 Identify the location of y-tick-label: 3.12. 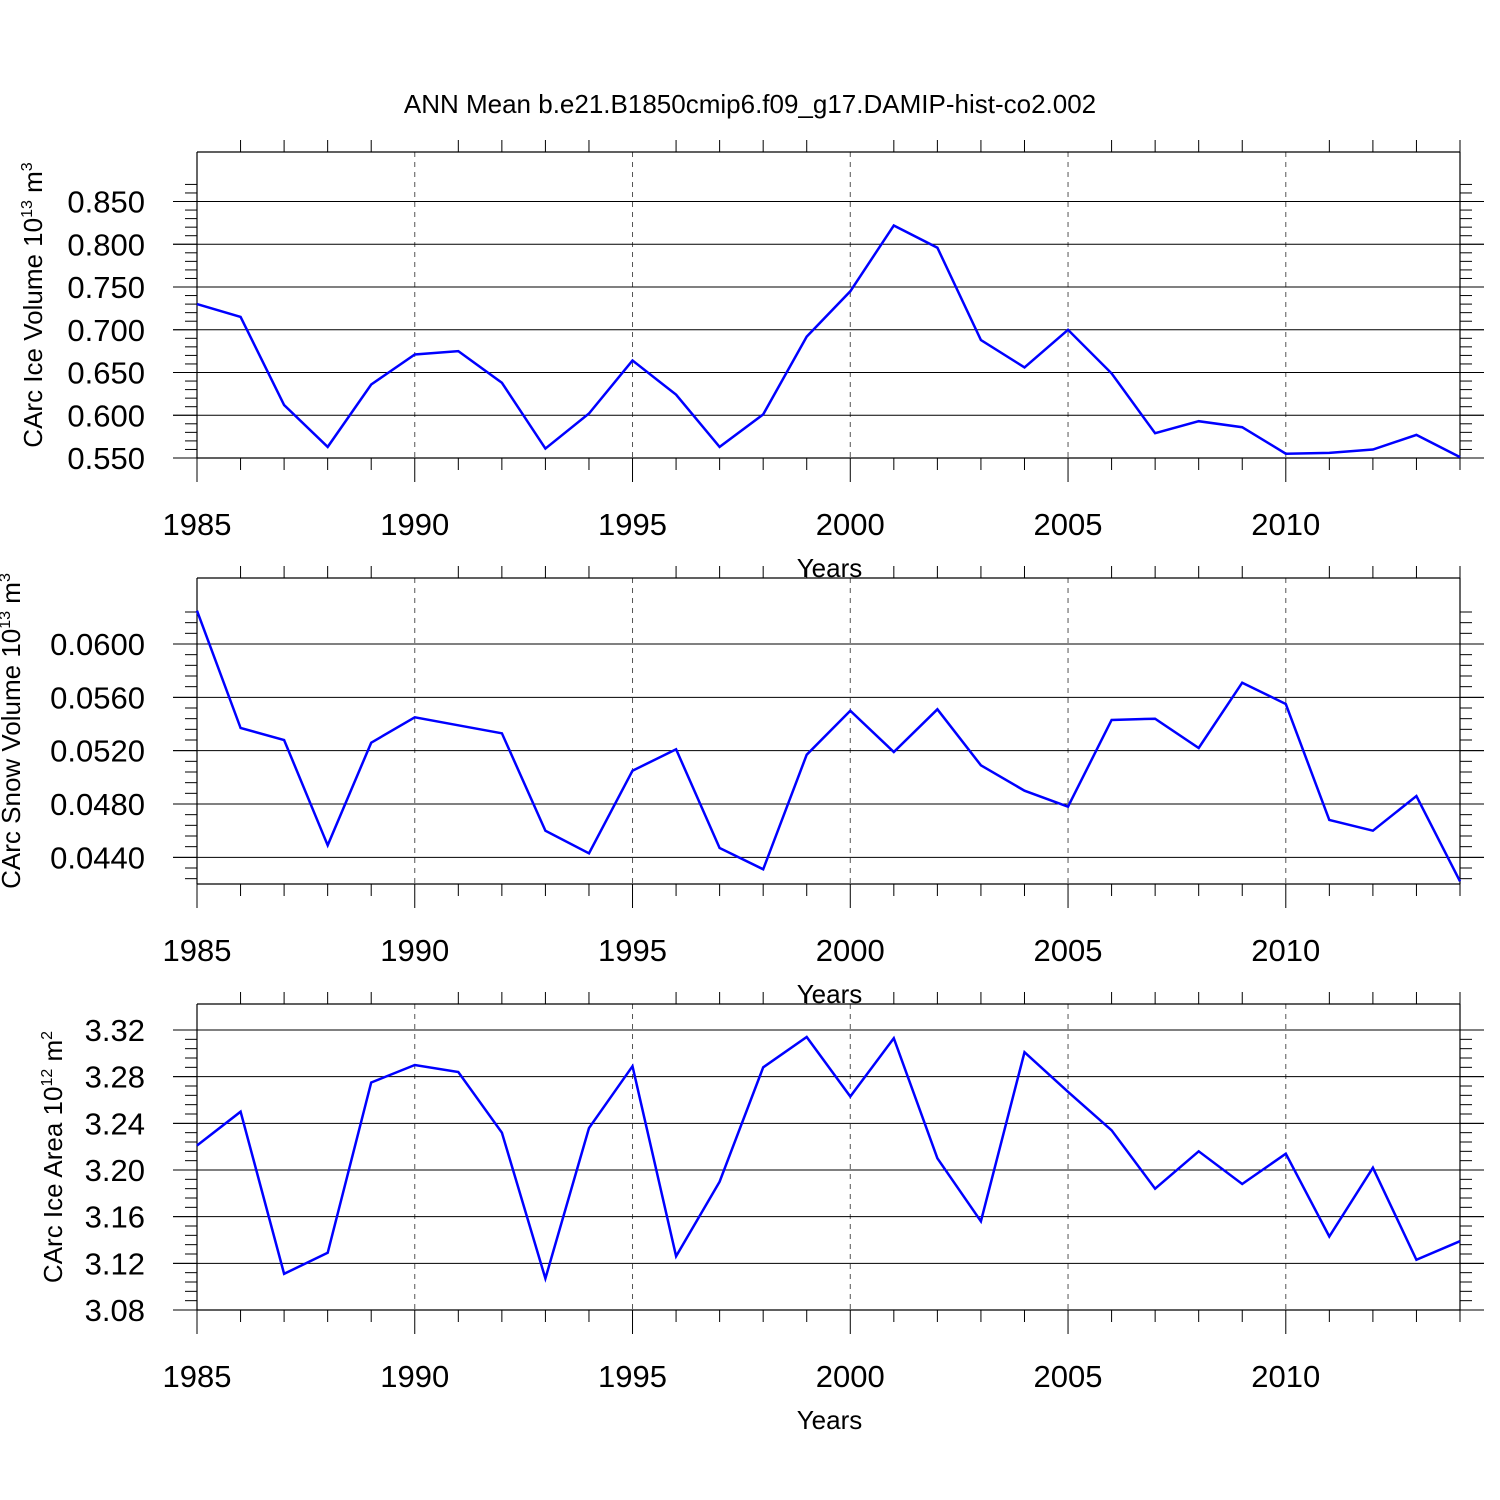
(115, 1263).